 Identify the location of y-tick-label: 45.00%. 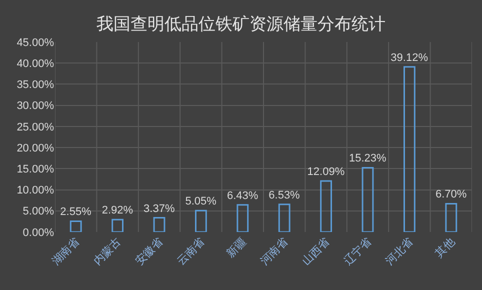
(35, 42).